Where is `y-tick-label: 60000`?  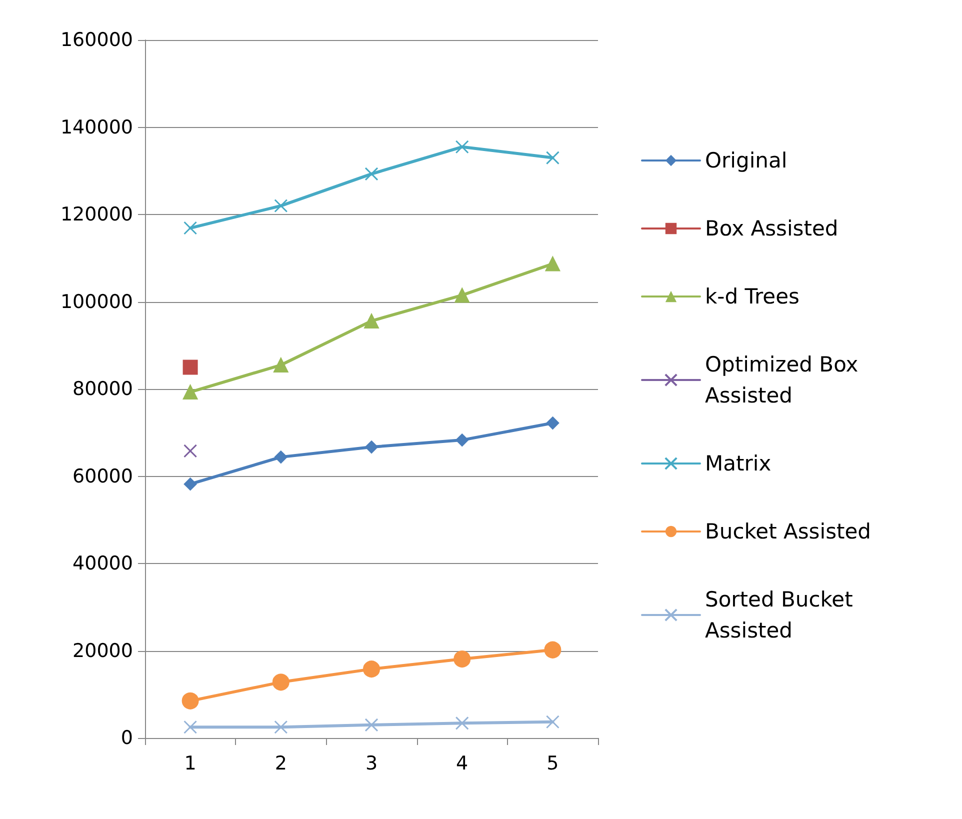
y-tick-label: 60000 is located at coordinates (102, 476).